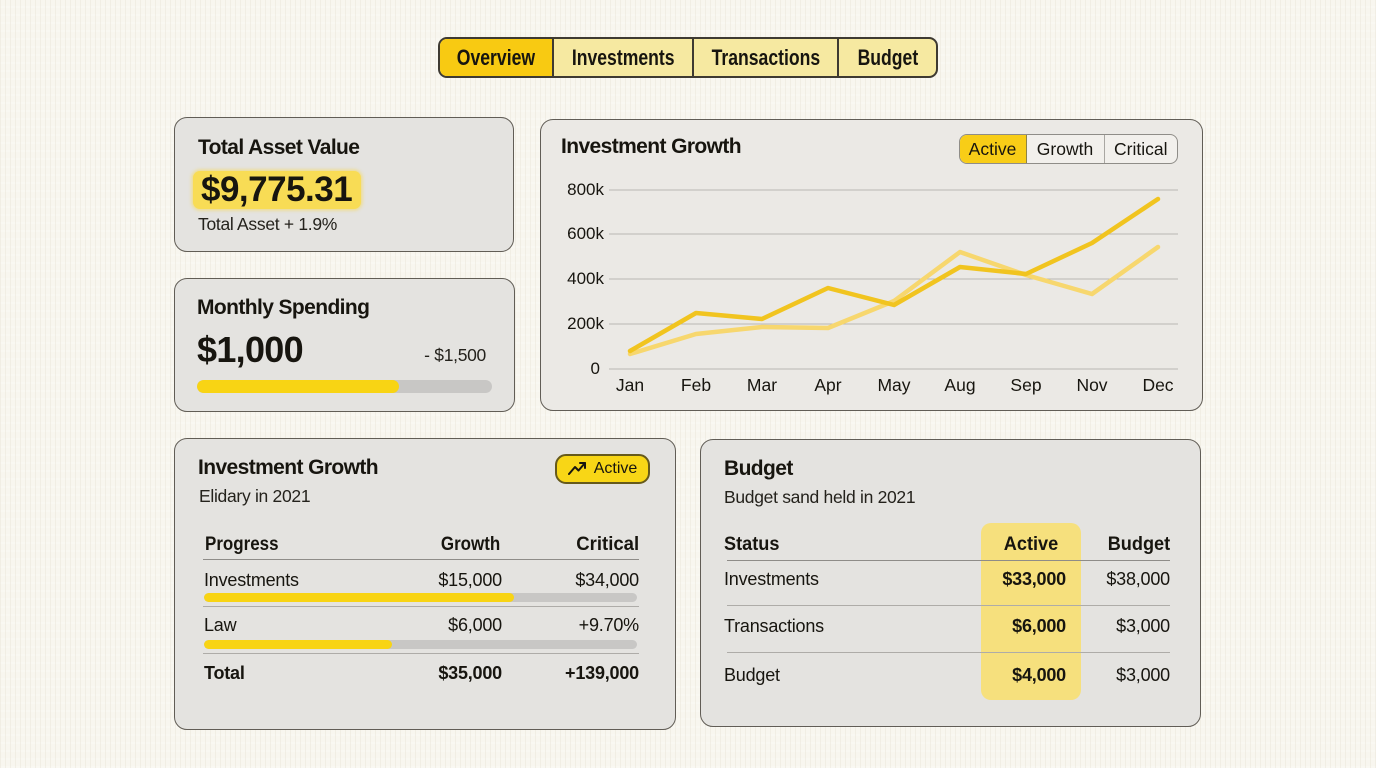 Image resolution: width=1376 pixels, height=768 pixels. I want to click on svg-text: 600k, so click(585, 233).